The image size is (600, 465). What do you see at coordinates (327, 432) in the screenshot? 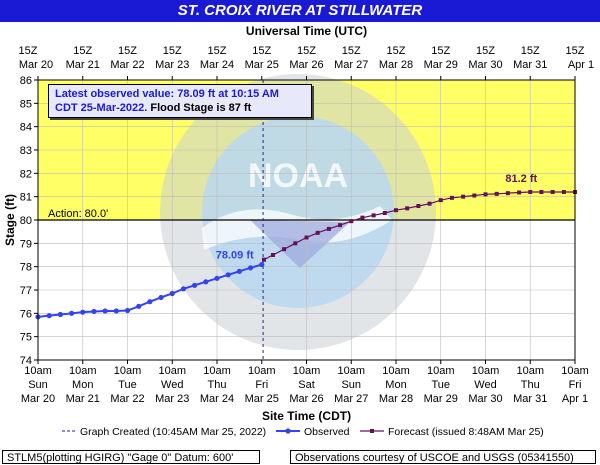
I see `legend-observed-label: Observed` at bounding box center [327, 432].